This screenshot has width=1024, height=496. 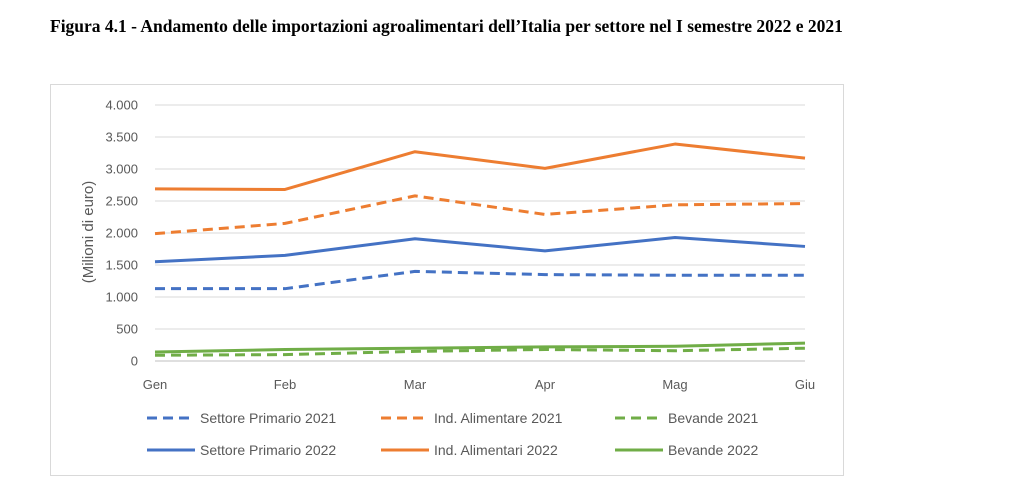 I want to click on y-tick-label: 2.000, so click(x=121, y=233).